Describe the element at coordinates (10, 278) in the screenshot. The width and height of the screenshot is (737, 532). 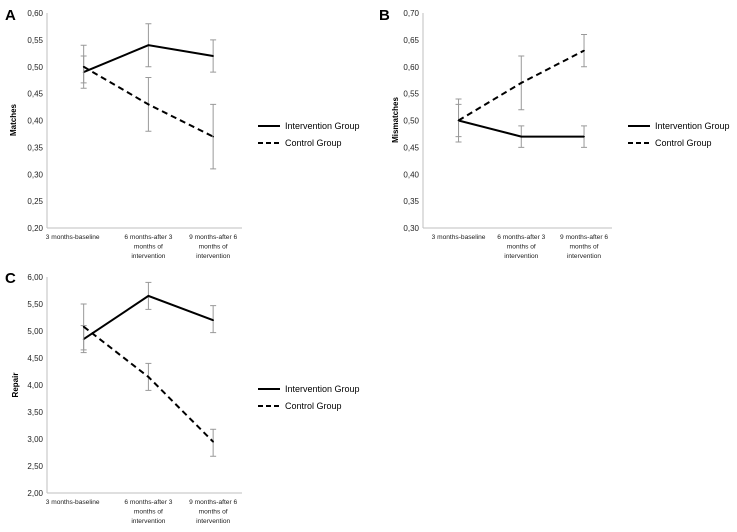
I see `panel-letter: C` at that location.